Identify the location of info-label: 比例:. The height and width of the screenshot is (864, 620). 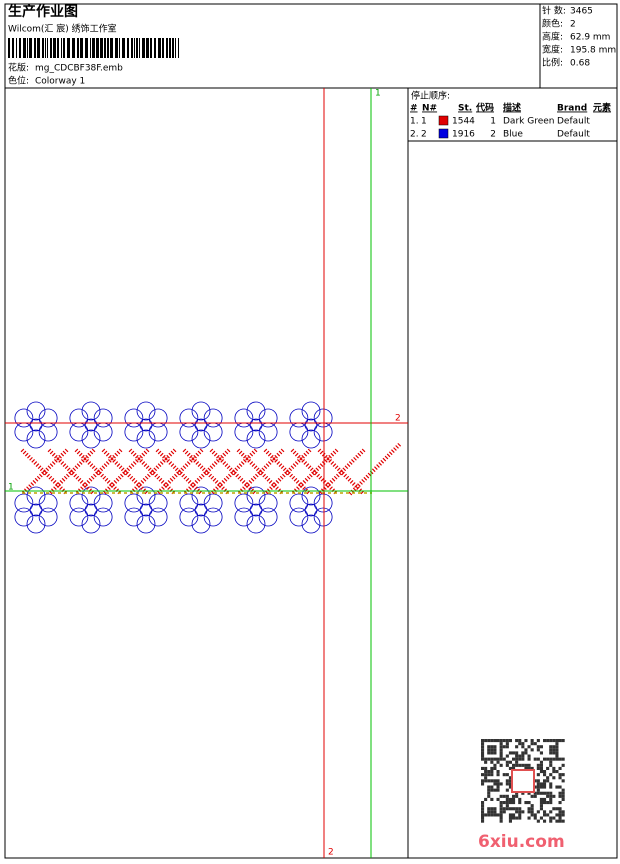
(552, 63).